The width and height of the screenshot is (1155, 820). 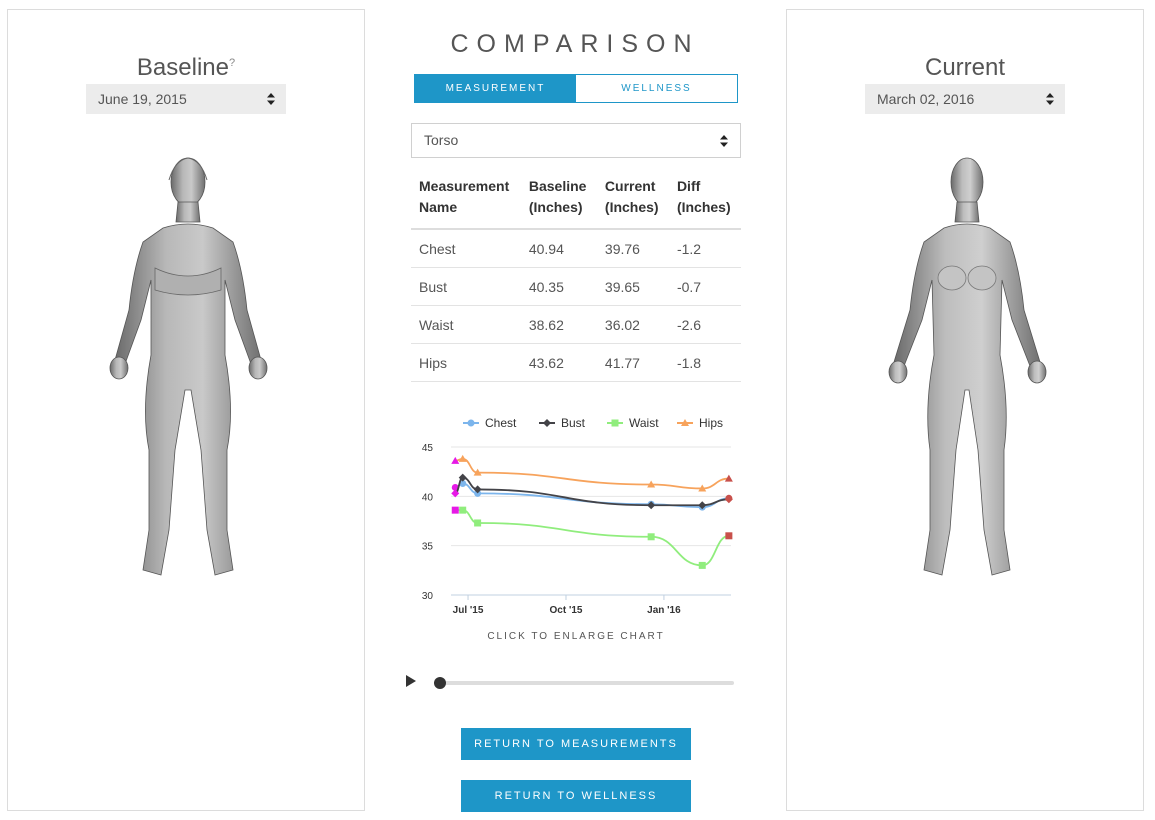 What do you see at coordinates (632, 324) in the screenshot?
I see `table-cell: 36.02` at bounding box center [632, 324].